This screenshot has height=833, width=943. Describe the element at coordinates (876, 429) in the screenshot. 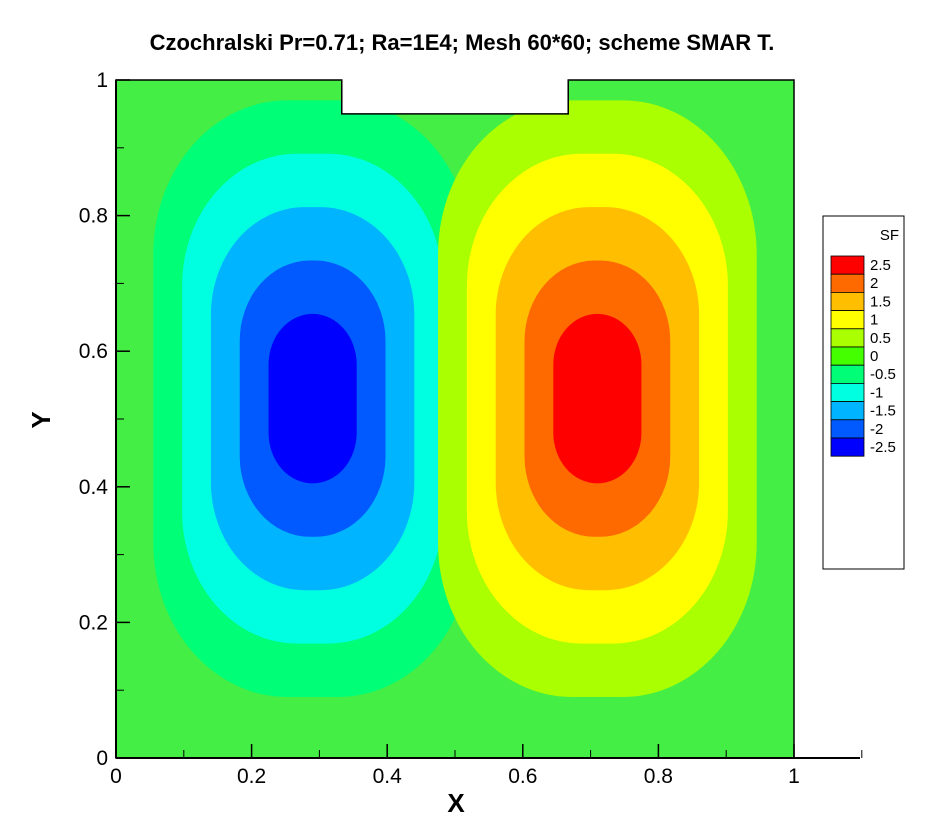

I see `legend-label: -2` at that location.